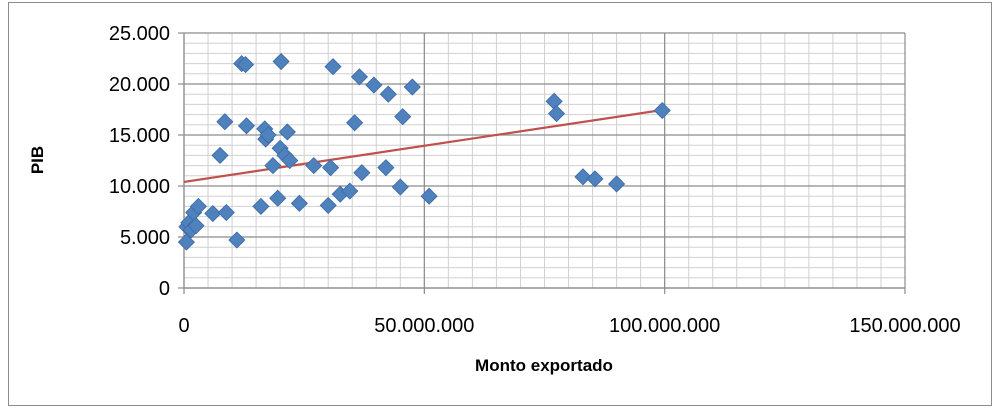  I want to click on y-tick-label: 10.000, so click(139, 187).